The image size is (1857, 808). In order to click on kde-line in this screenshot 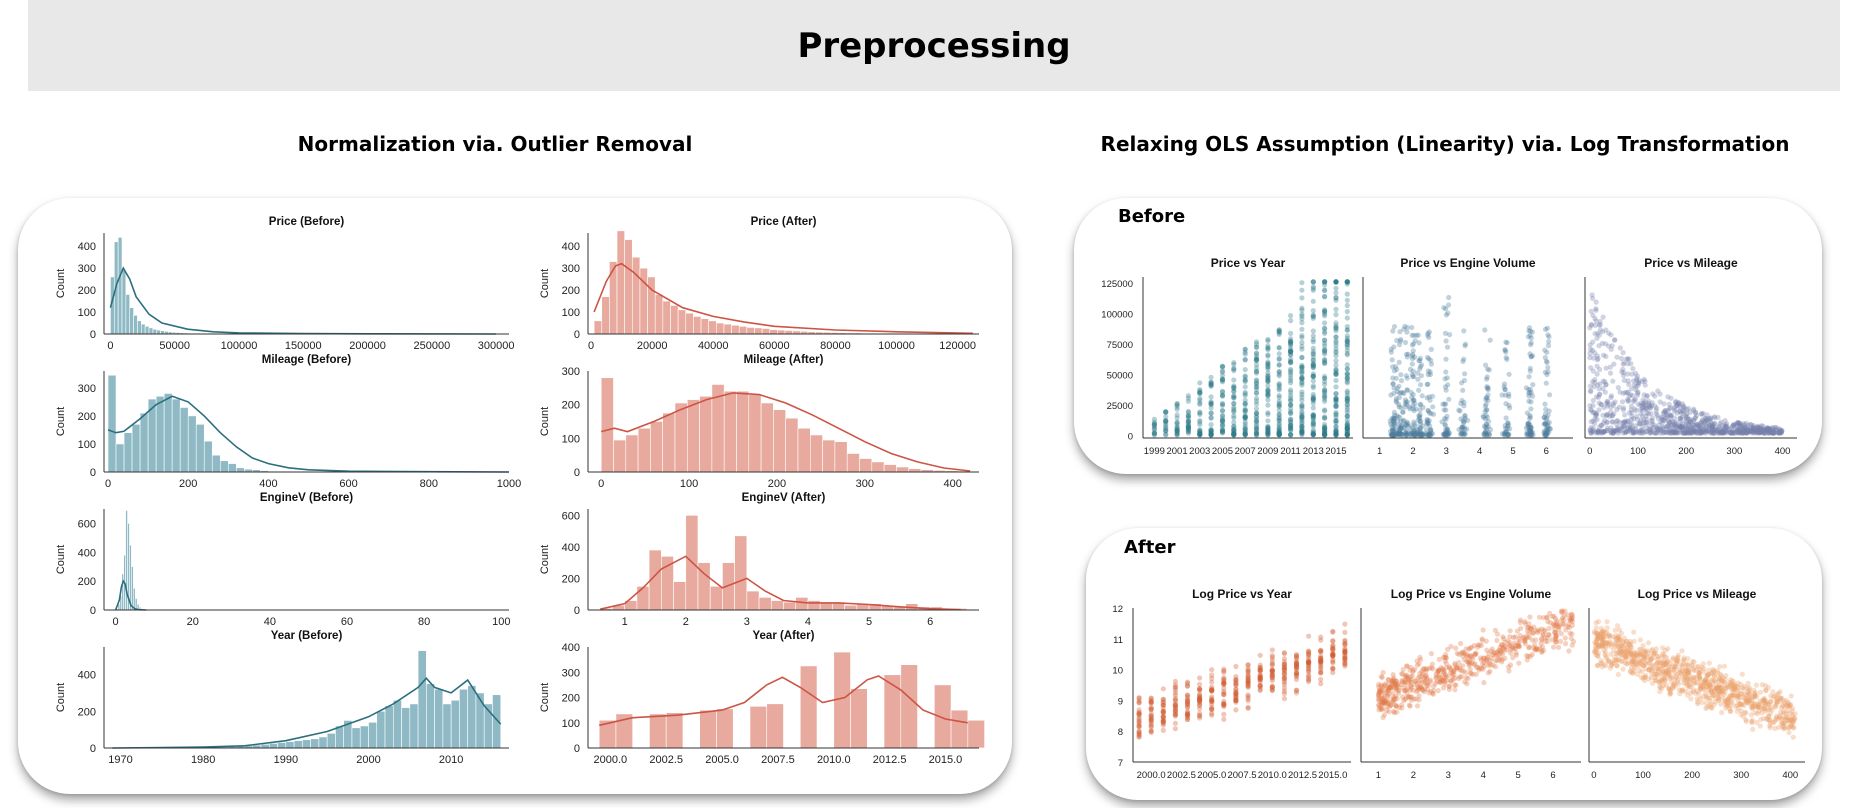, I will do `click(783, 701)`.